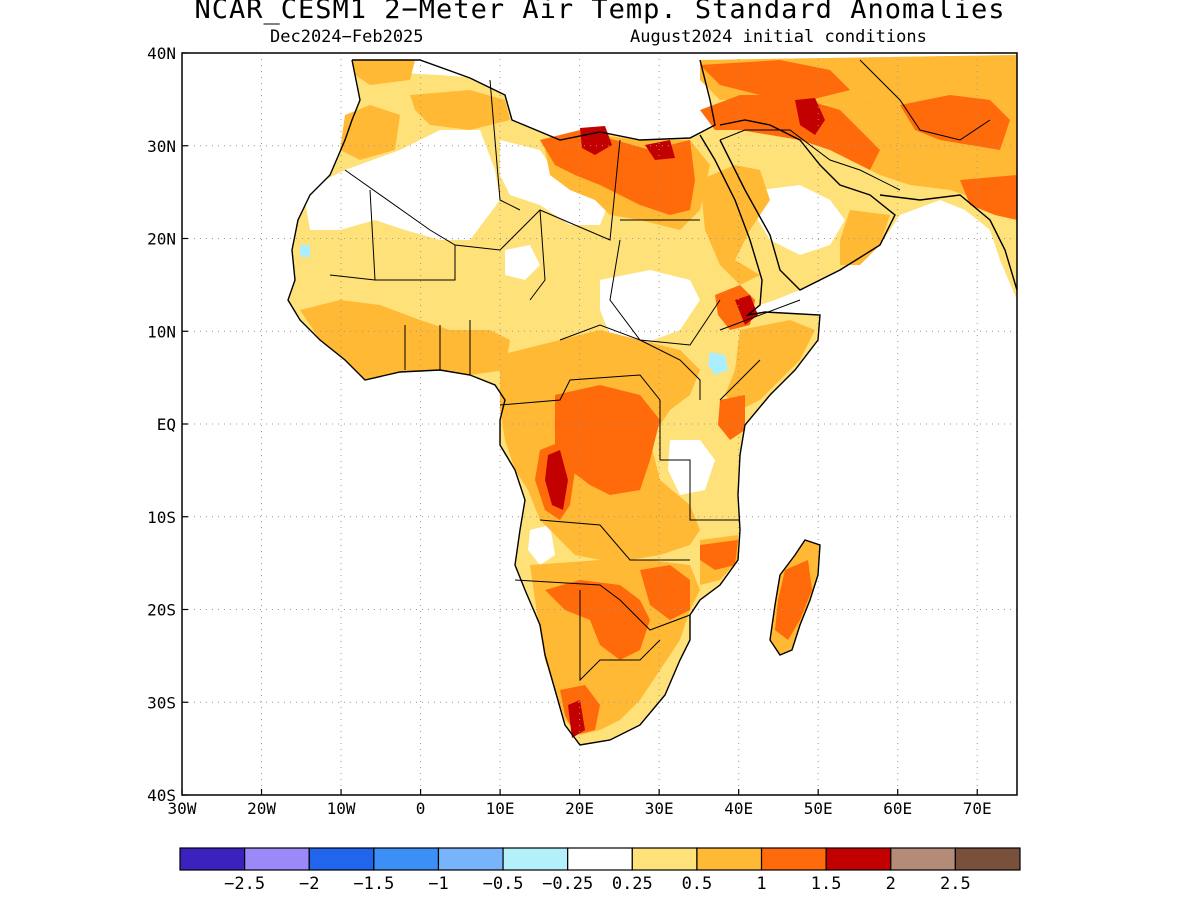 The image size is (1200, 900). What do you see at coordinates (347, 37) in the screenshot?
I see `season-label: Dec2024−Feb2025` at bounding box center [347, 37].